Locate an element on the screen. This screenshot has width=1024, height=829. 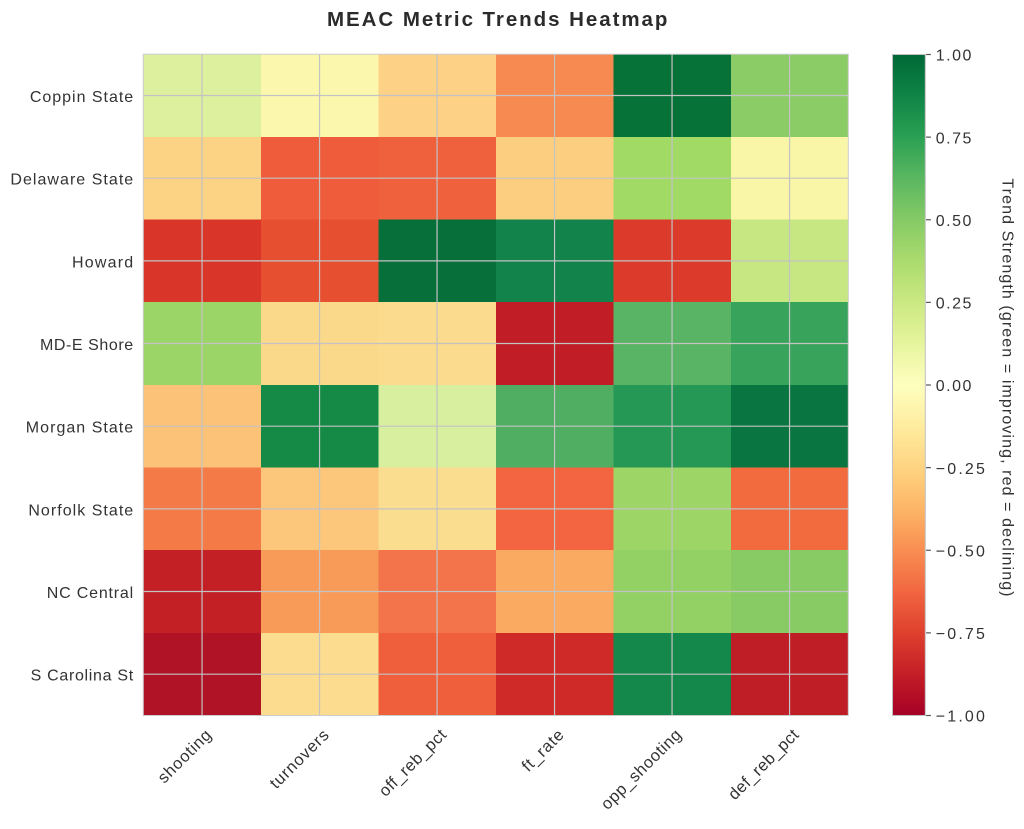
svg-text: 0.25 is located at coordinates (954, 304).